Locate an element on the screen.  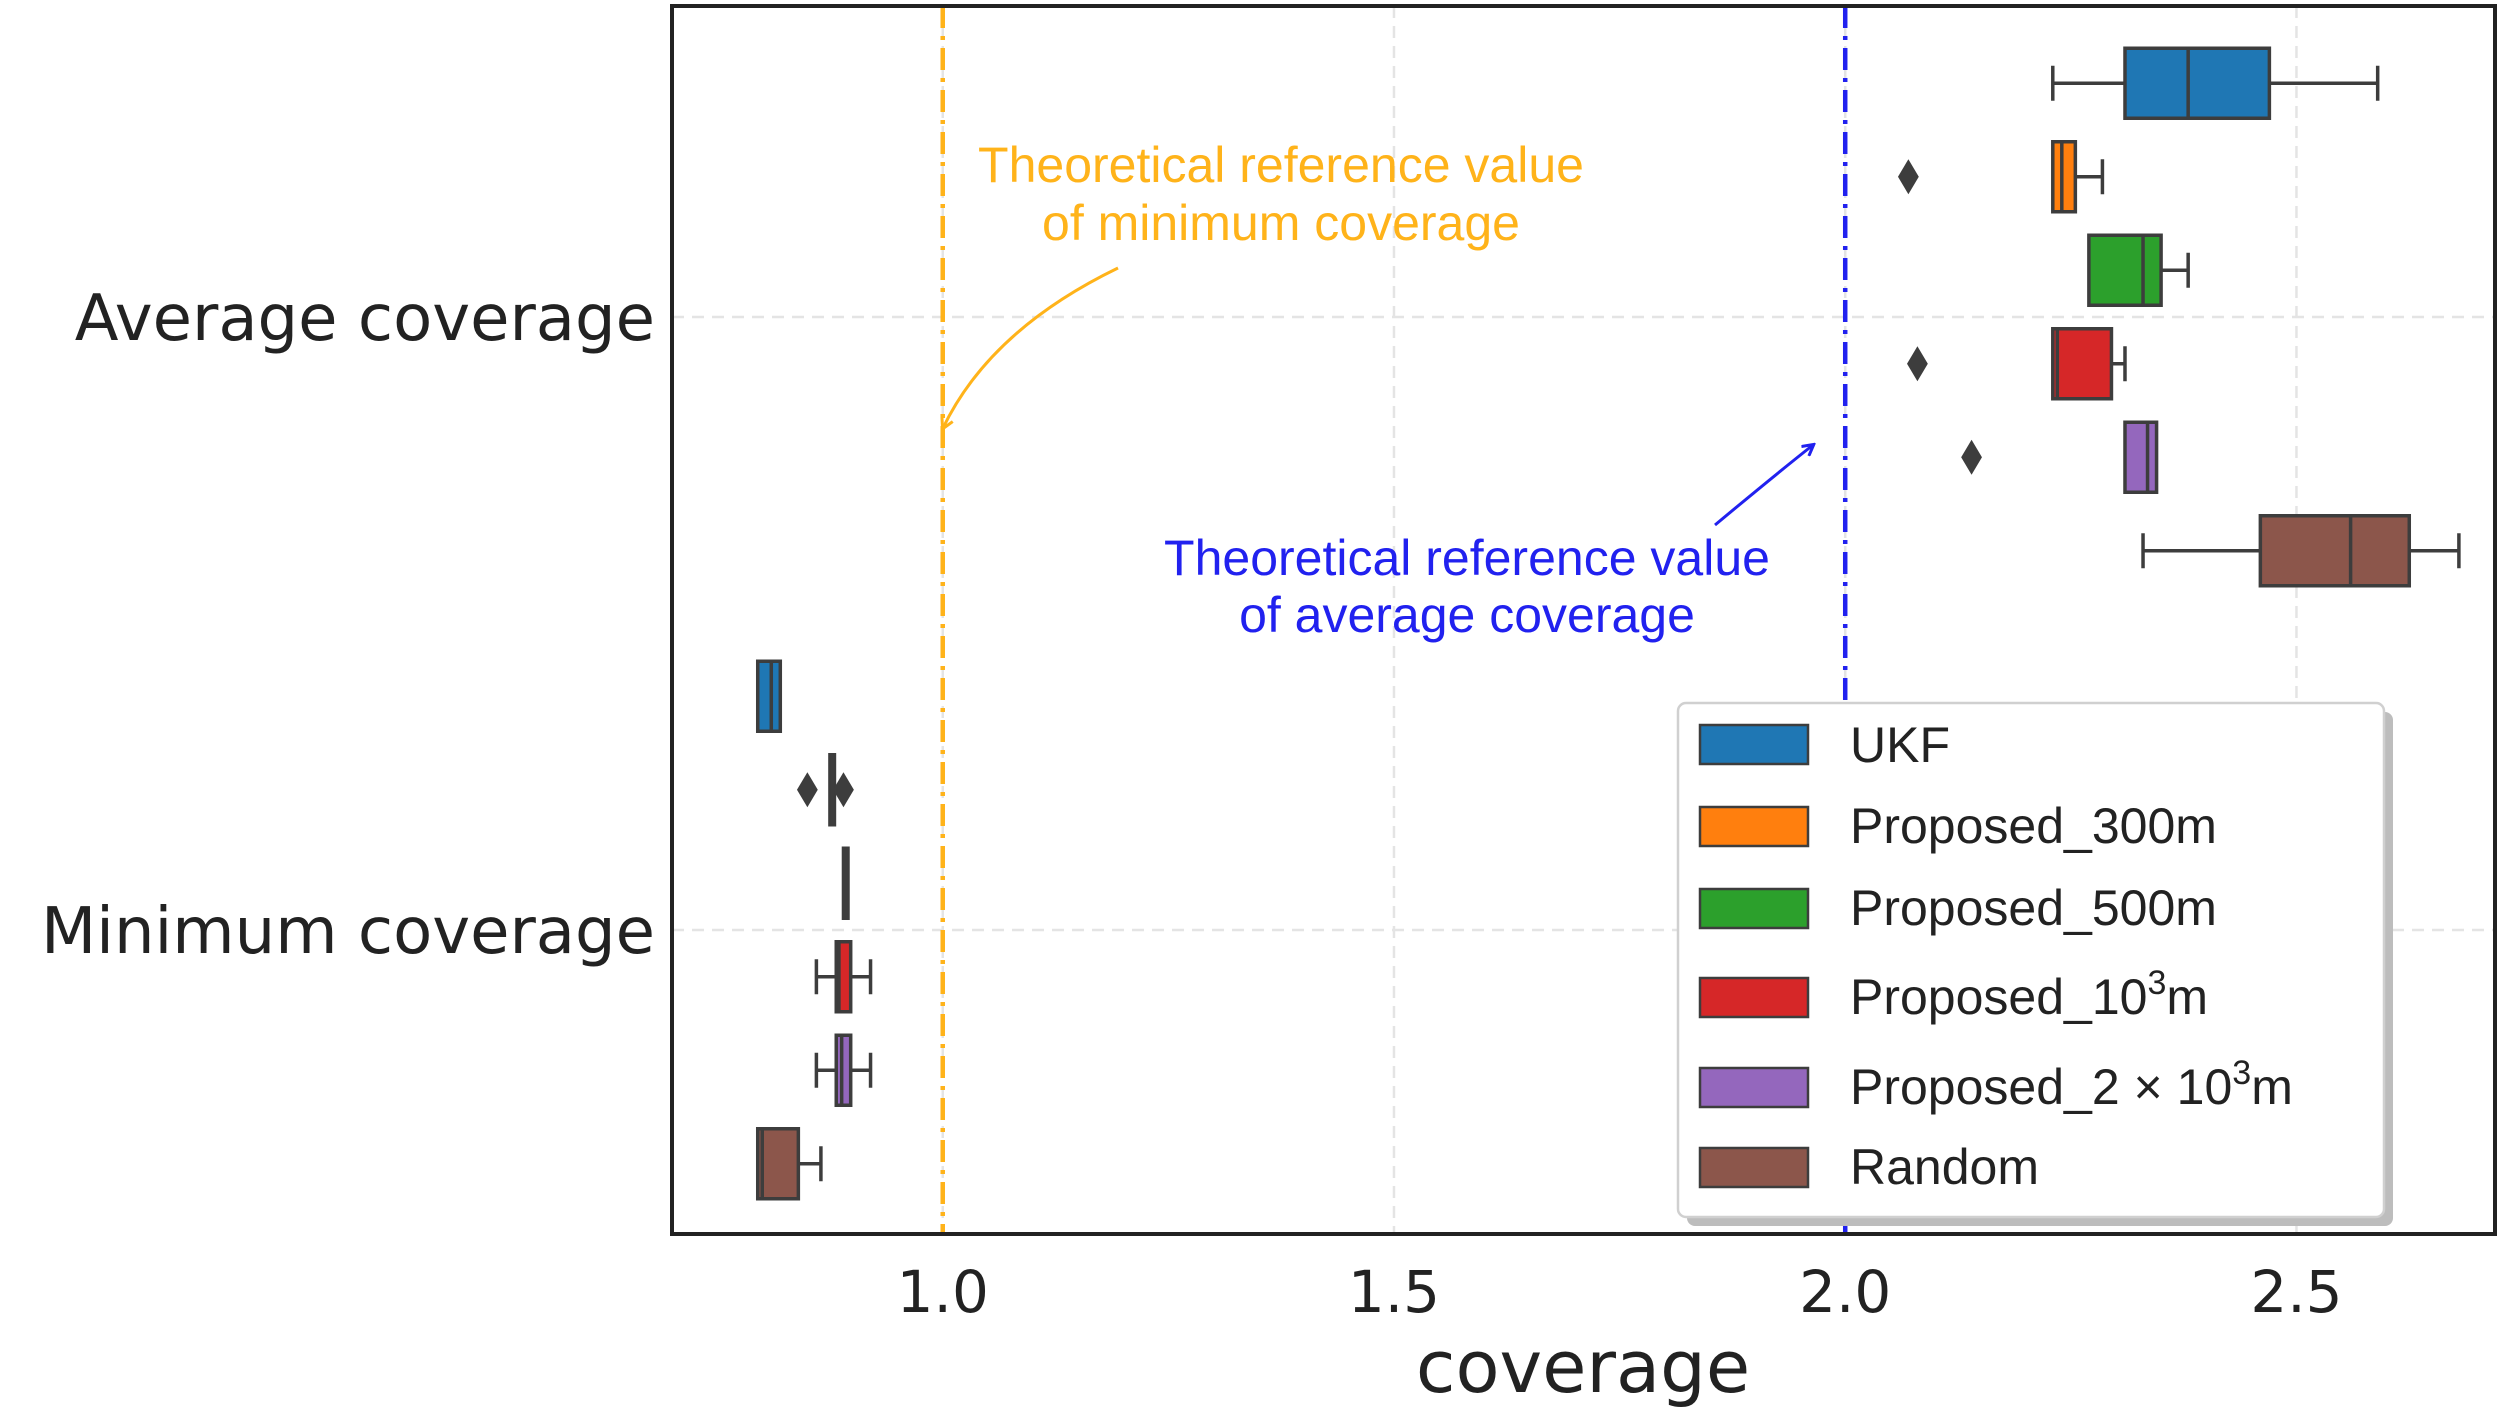
x-tick-label-1-0: 1.0 is located at coordinates (943, 1292).